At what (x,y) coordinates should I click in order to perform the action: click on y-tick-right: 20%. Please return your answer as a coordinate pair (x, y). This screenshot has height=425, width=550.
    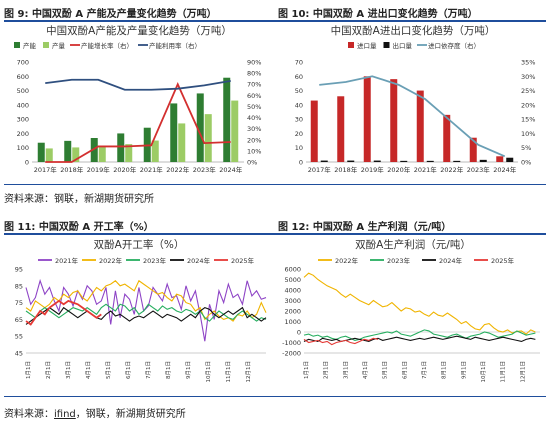
    Looking at the image, I should click on (528, 105).